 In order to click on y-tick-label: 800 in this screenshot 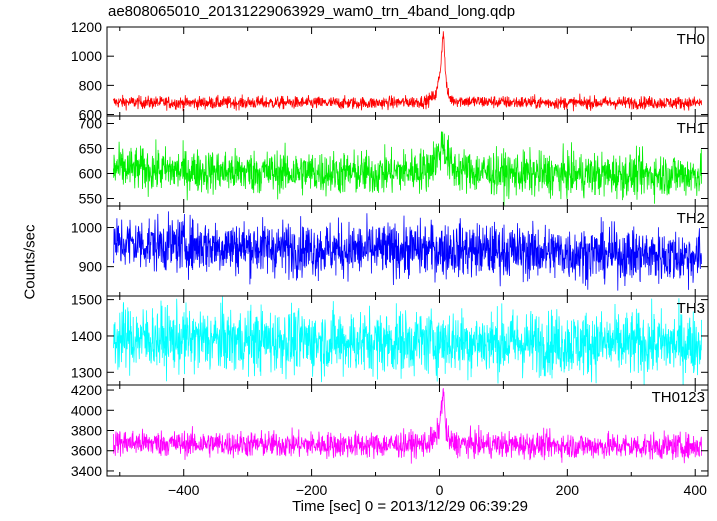, I will do `click(91, 85)`.